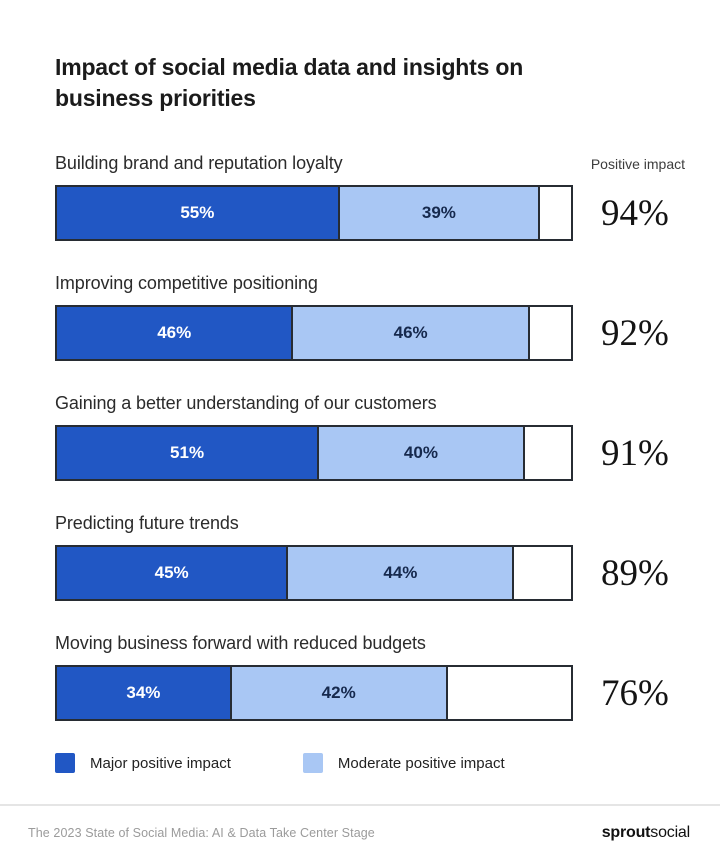 Image resolution: width=720 pixels, height=866 pixels. What do you see at coordinates (635, 333) in the screenshot?
I see `total-positive-impact-value: 92%` at bounding box center [635, 333].